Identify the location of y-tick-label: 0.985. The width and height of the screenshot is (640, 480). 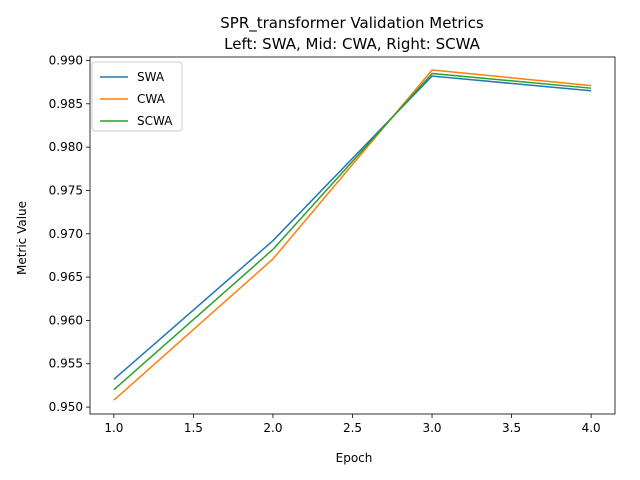
(66, 104).